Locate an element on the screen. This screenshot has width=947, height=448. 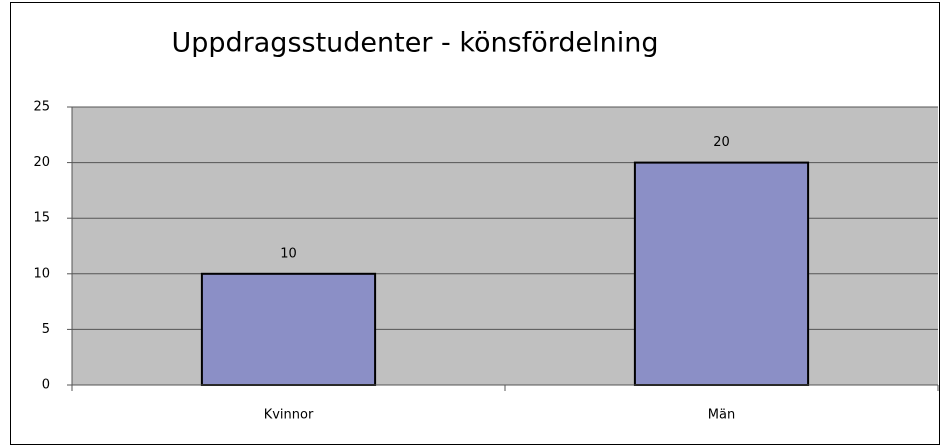
data-label: 20 is located at coordinates (721, 142).